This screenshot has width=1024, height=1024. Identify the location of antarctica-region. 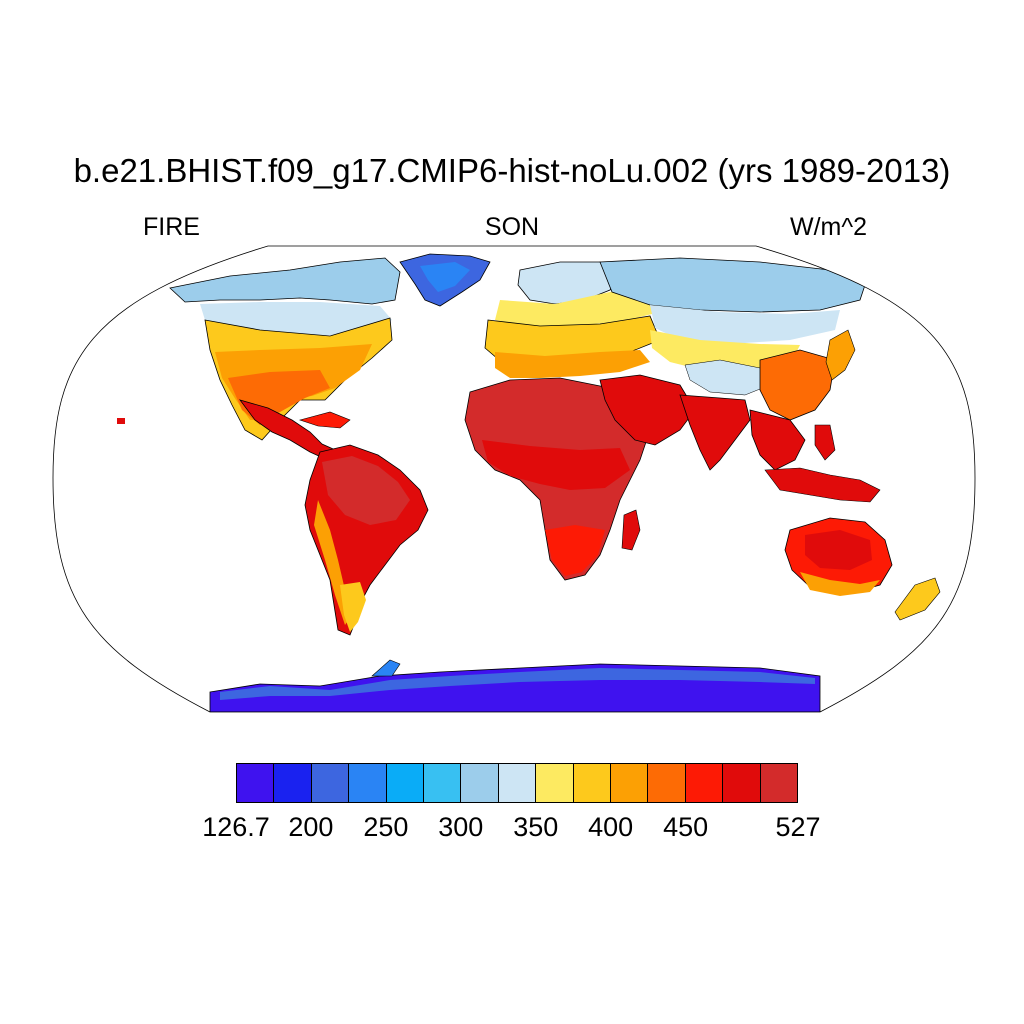
(515, 687).